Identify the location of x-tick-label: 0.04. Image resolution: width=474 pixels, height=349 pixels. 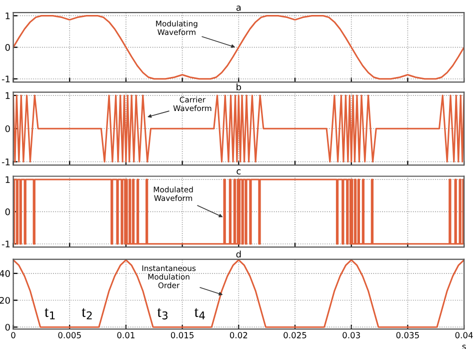
(464, 335).